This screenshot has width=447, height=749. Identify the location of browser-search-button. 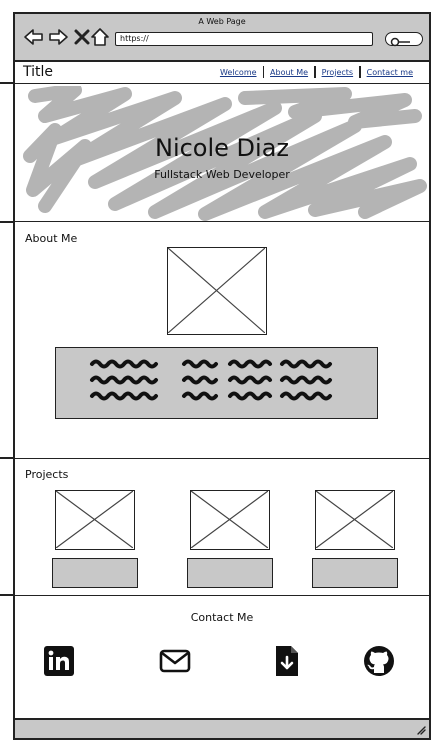
(404, 39).